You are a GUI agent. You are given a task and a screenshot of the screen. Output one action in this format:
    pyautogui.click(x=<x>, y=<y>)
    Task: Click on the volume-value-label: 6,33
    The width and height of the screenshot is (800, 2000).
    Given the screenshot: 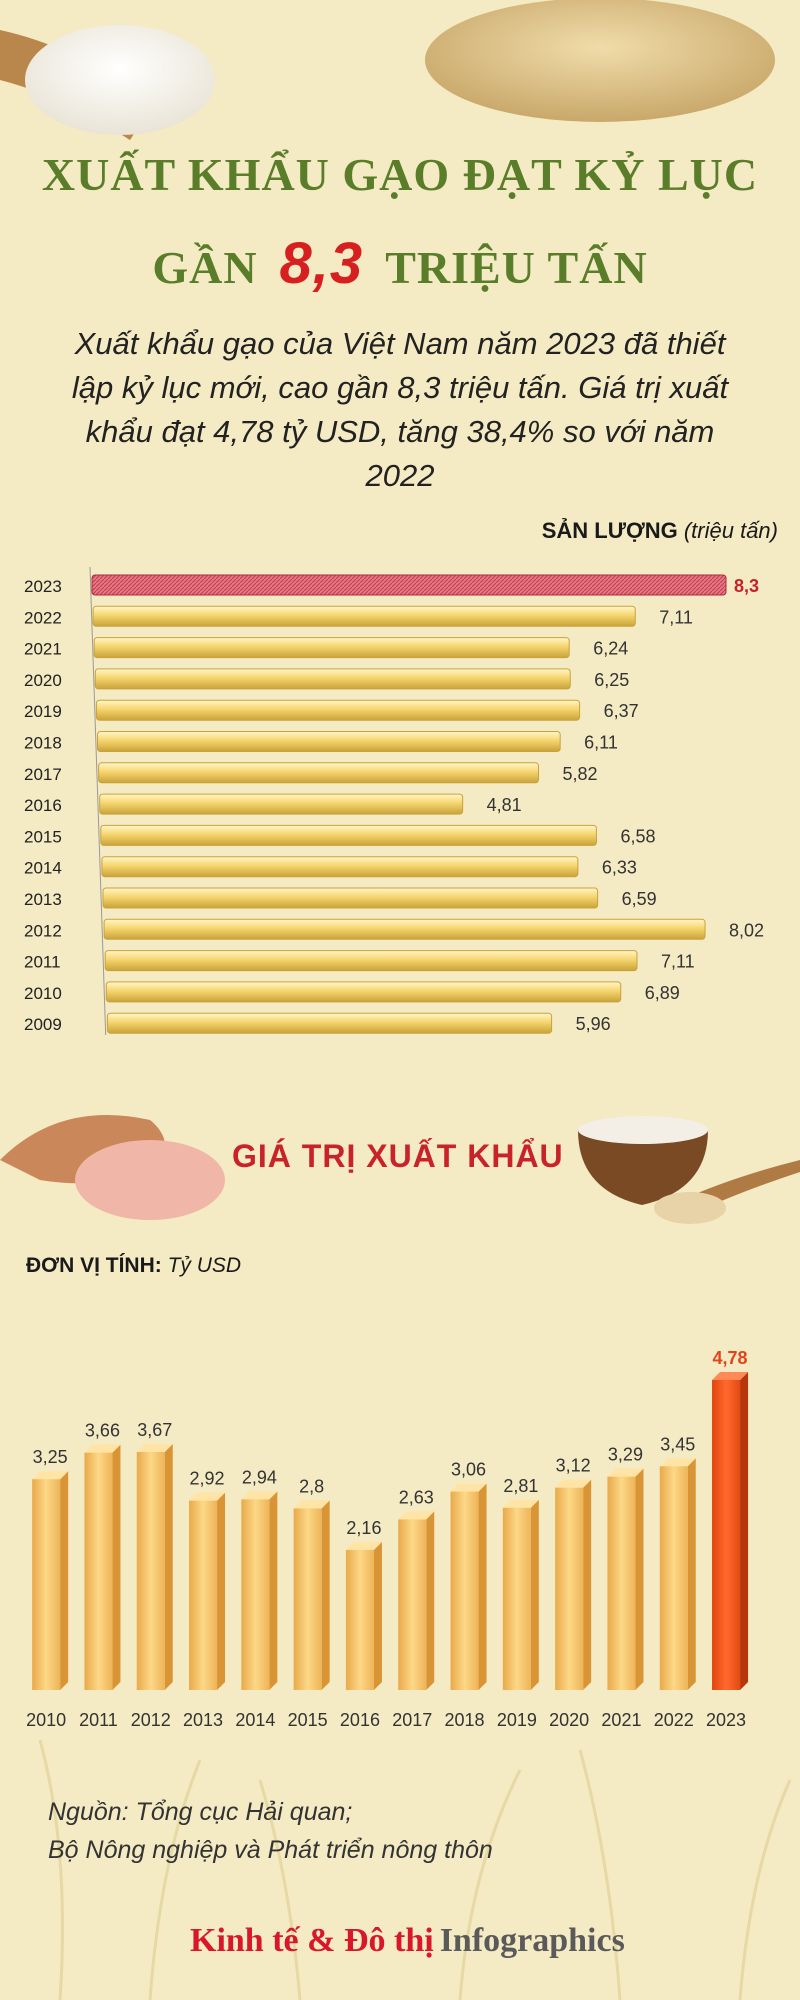 What is the action you would take?
    pyautogui.click(x=619, y=868)
    